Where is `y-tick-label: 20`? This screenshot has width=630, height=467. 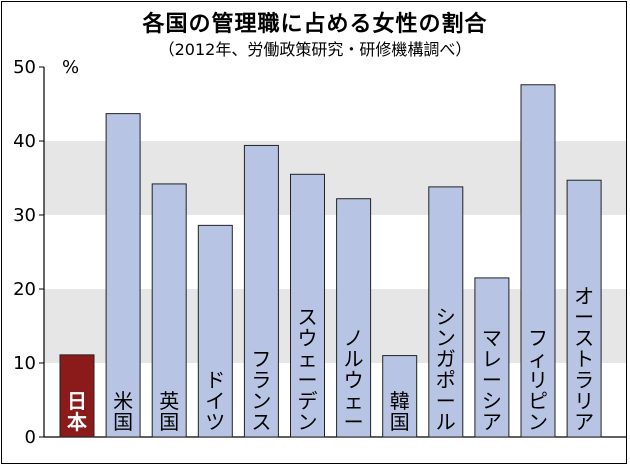
y-tick-label: 20 is located at coordinates (24, 289).